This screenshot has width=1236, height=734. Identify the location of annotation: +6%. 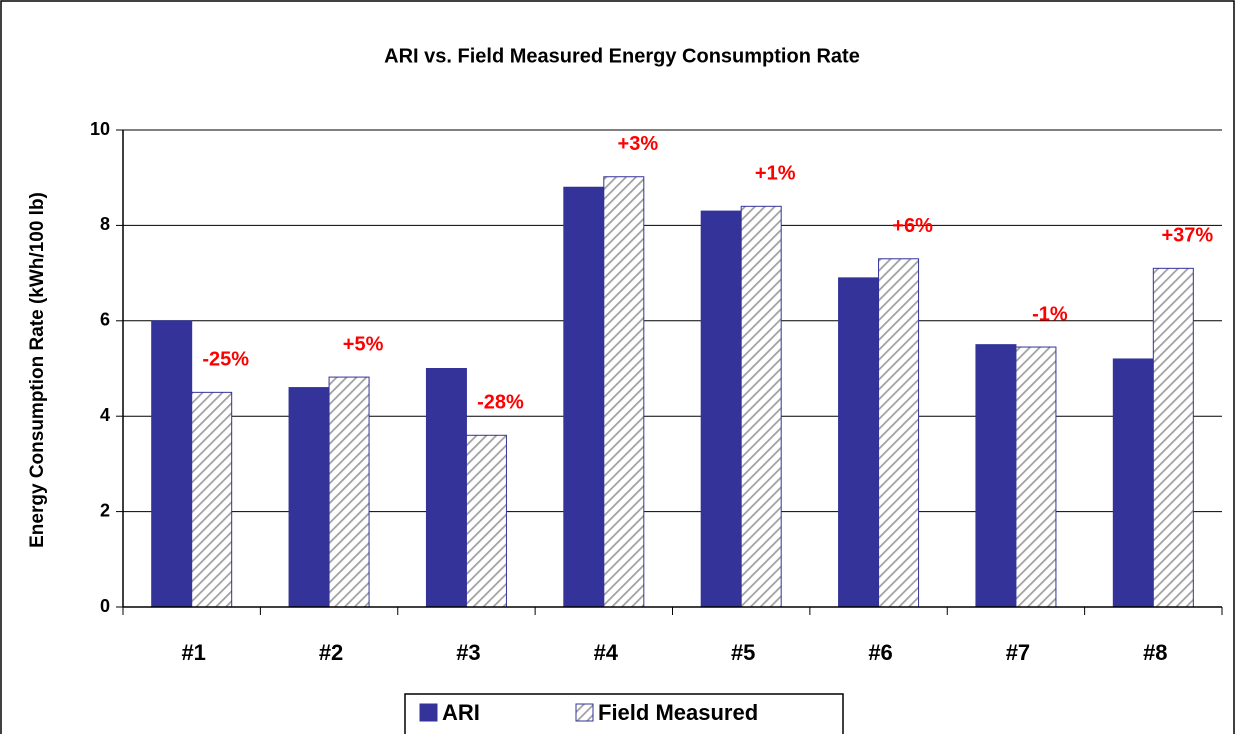
(912, 226).